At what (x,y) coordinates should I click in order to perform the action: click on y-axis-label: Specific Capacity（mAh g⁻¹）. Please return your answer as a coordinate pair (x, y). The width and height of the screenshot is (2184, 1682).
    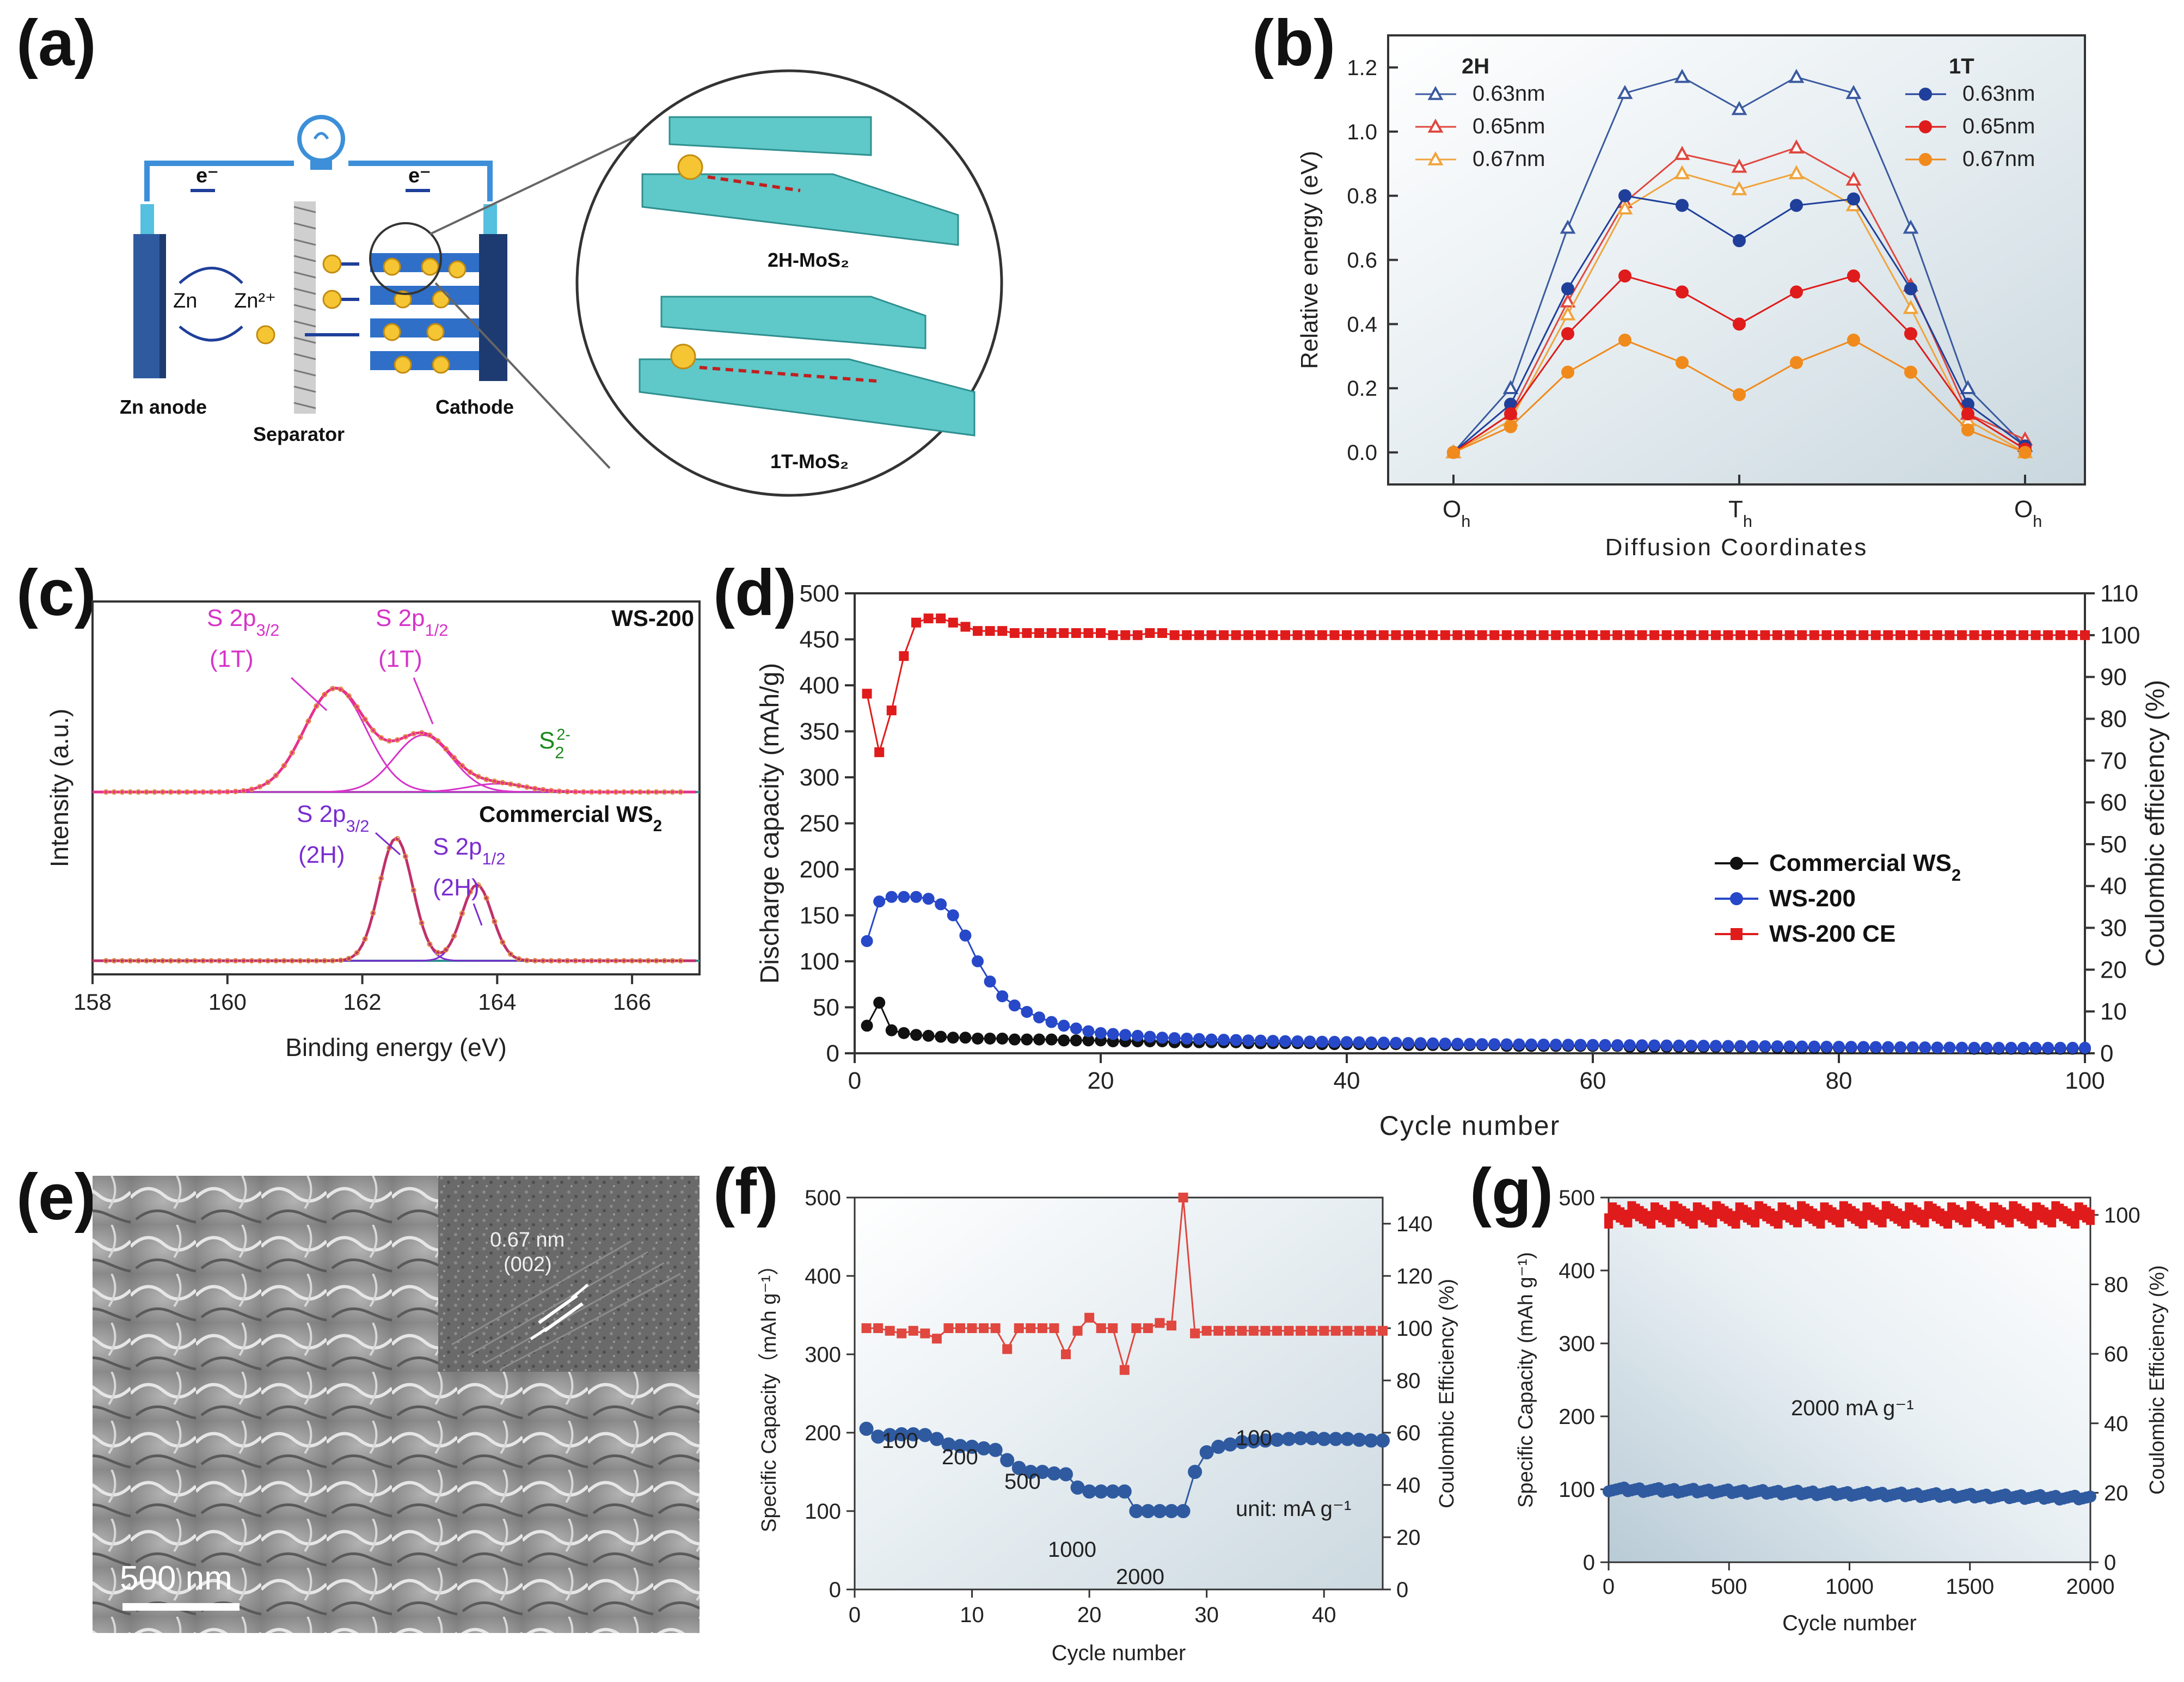
    Looking at the image, I should click on (769, 1393).